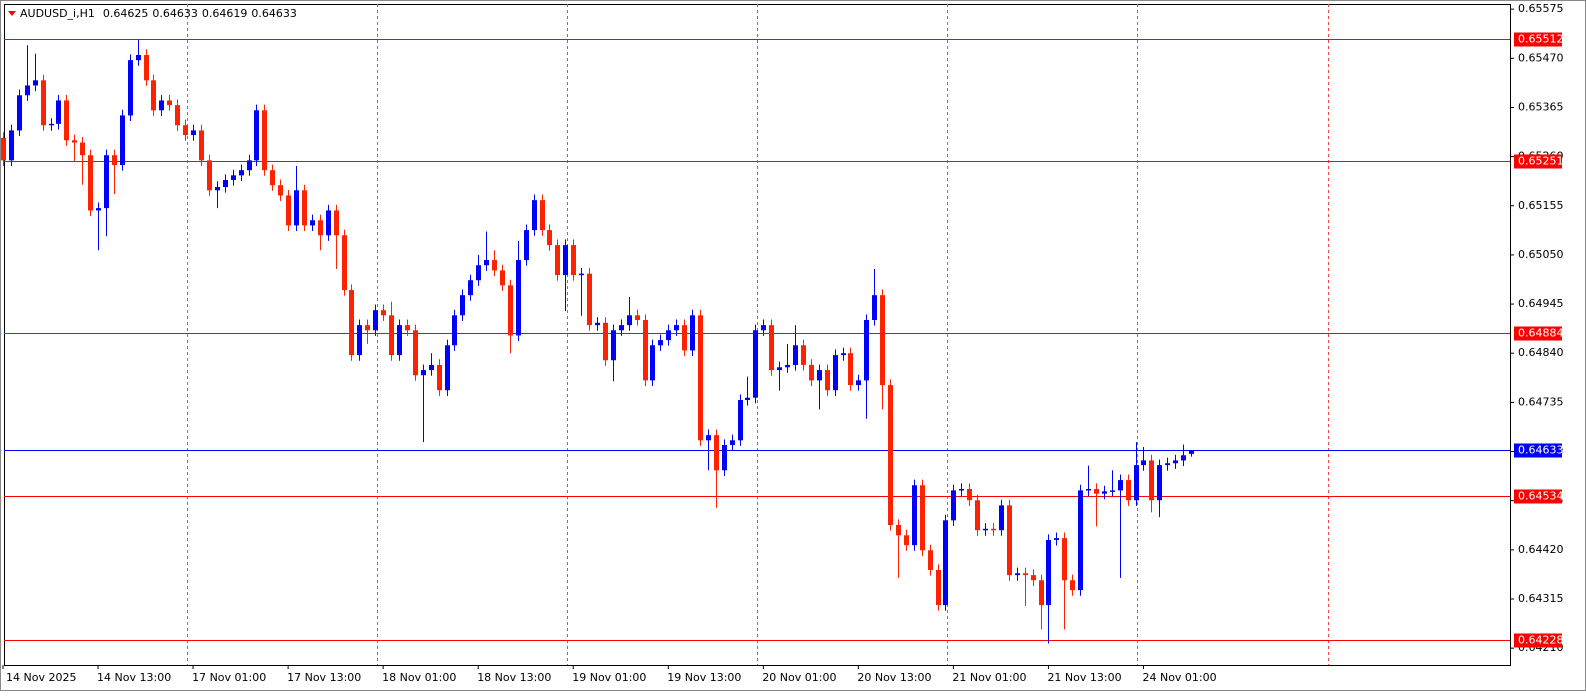  Describe the element at coordinates (894, 677) in the screenshot. I see `x-tick-label: 20 Nov 13:00` at that location.